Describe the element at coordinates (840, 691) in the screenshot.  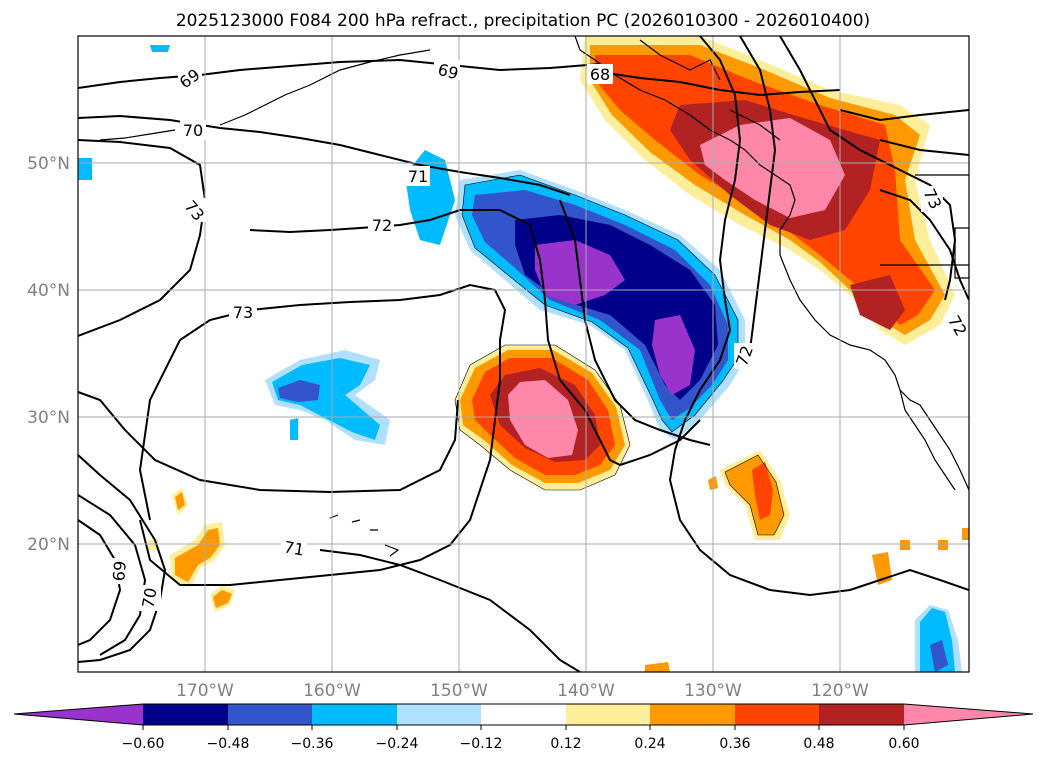
I see `lon-label: 120°W` at that location.